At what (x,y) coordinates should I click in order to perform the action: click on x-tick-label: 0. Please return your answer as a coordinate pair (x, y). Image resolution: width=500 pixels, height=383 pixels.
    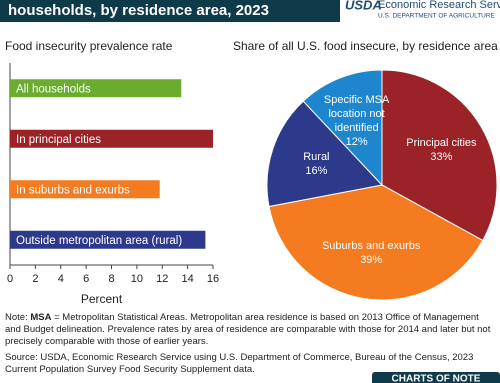
    Looking at the image, I should click on (10, 279).